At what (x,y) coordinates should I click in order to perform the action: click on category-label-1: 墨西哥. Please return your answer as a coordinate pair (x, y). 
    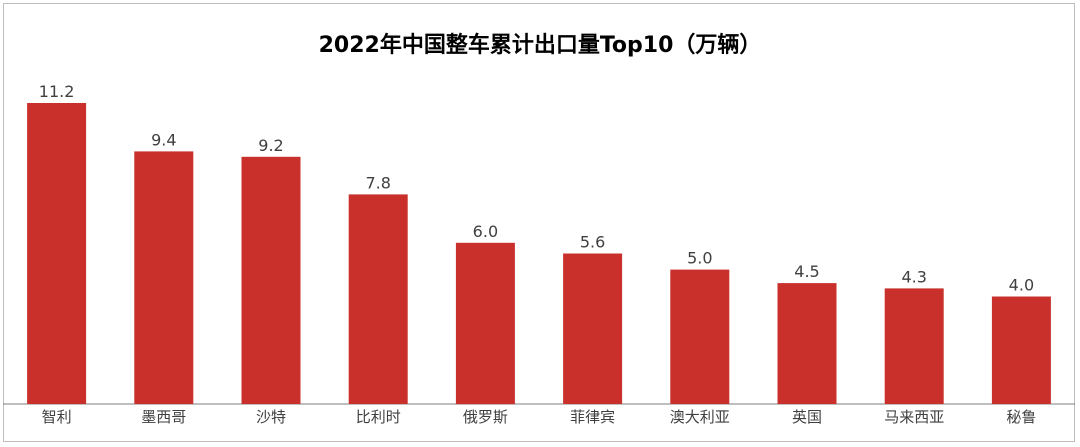
    Looking at the image, I should click on (163, 417).